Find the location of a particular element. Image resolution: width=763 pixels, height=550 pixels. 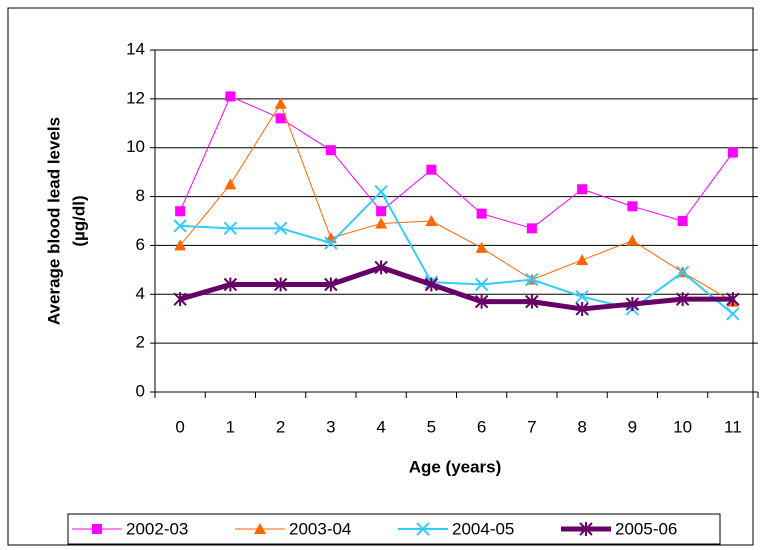

series-line is located at coordinates (456, 288).